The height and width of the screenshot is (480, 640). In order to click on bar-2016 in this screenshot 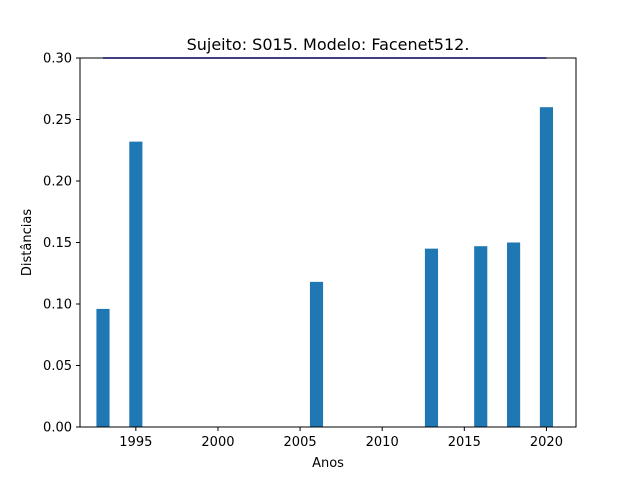, I will do `click(481, 336)`.